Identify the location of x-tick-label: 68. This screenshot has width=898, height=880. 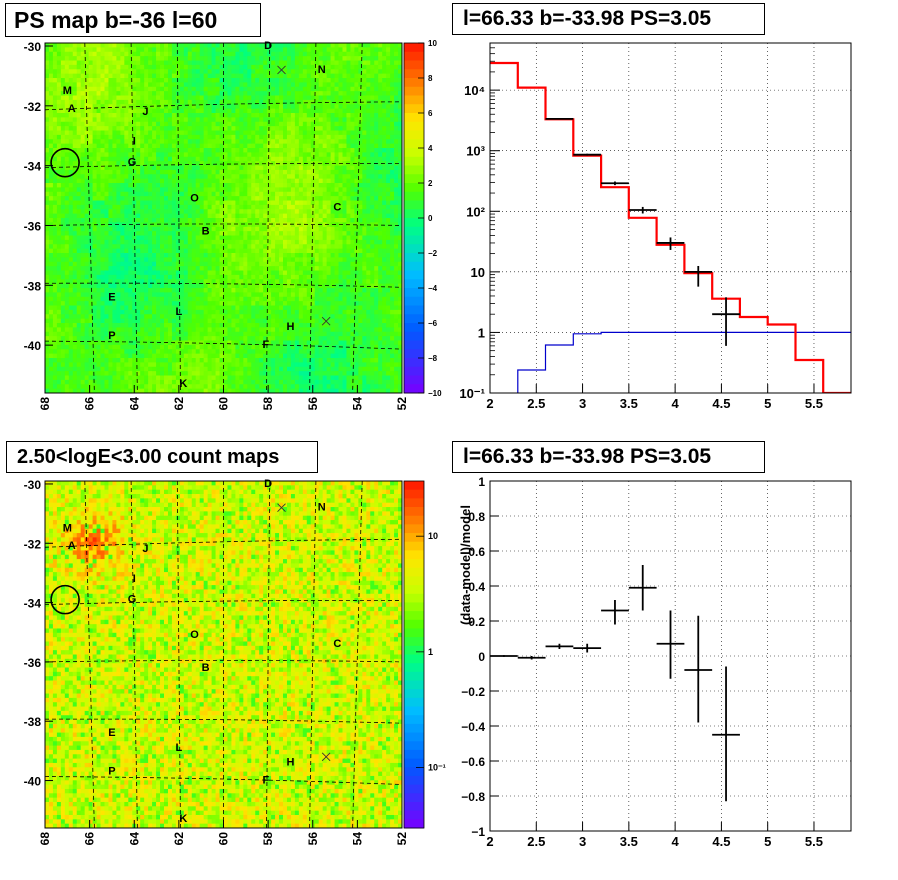
(45, 839).